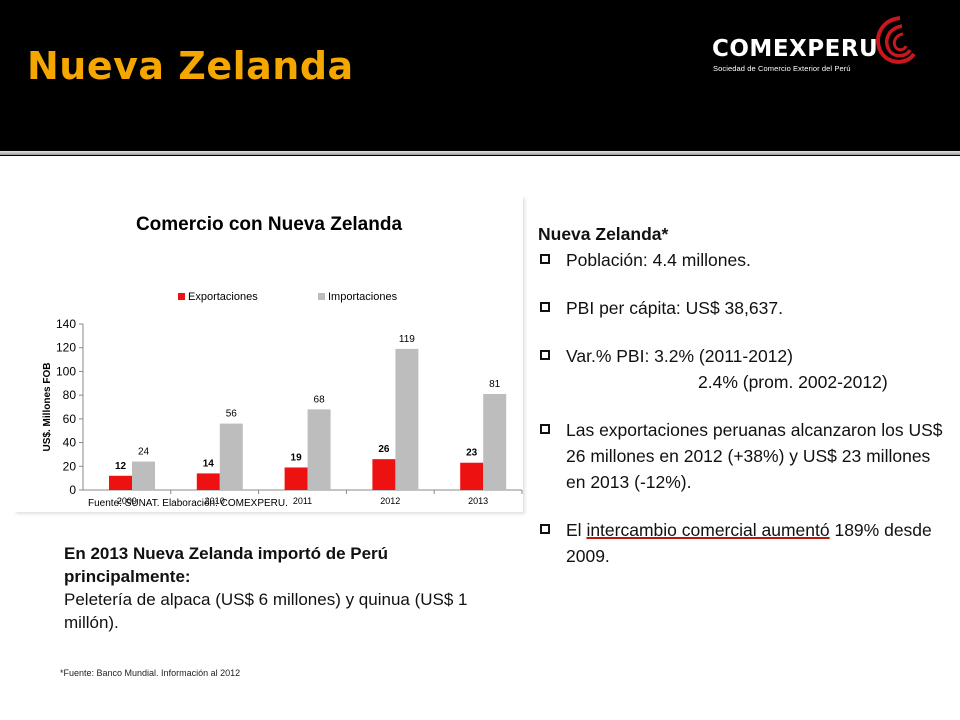 This screenshot has width=960, height=720. I want to click on logo-name: COMEXPERU, so click(795, 49).